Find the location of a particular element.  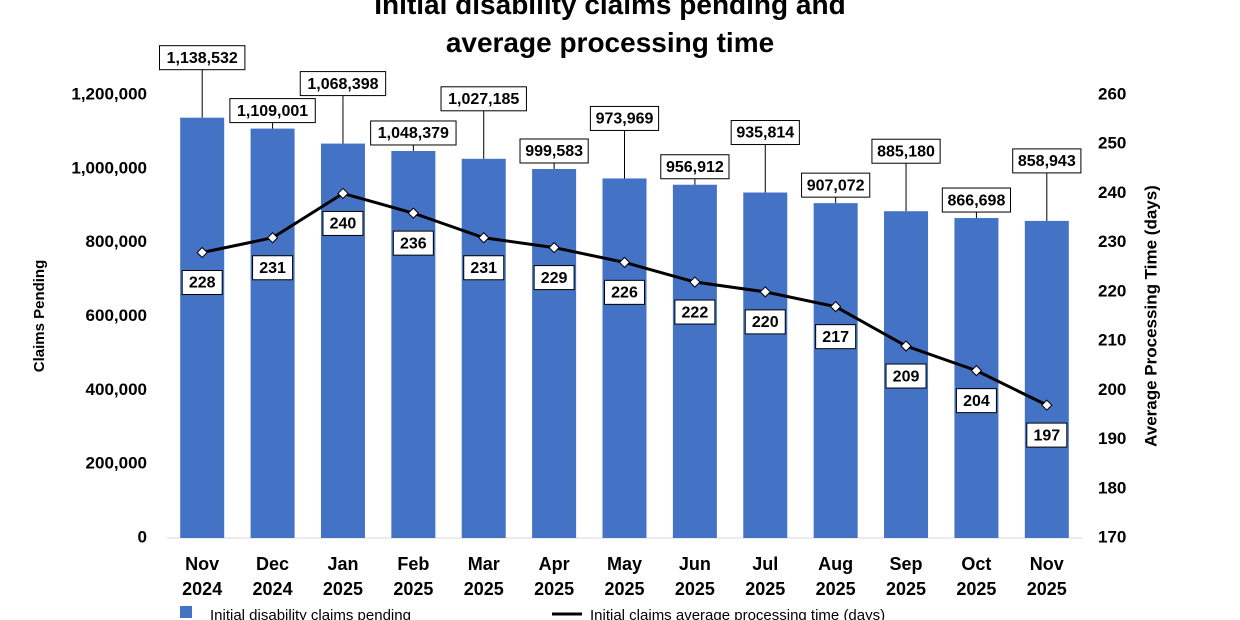

bar-value-label-text: 1,048,379 is located at coordinates (413, 133).